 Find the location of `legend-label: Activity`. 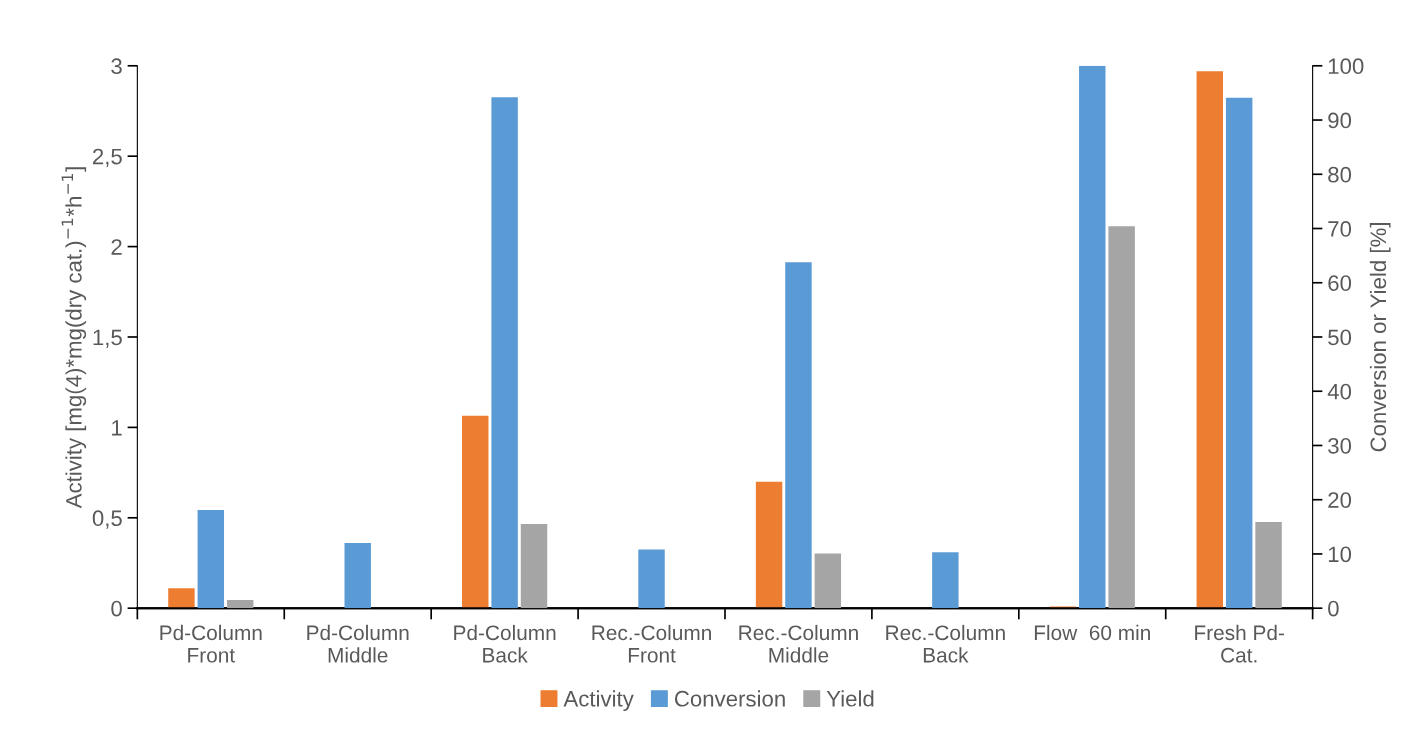

legend-label: Activity is located at coordinates (598, 700).